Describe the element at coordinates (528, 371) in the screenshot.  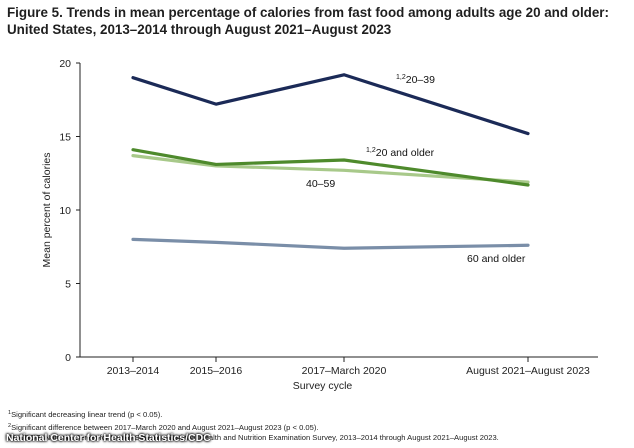
I see `x-tick-label: August 2021–August 2023` at that location.